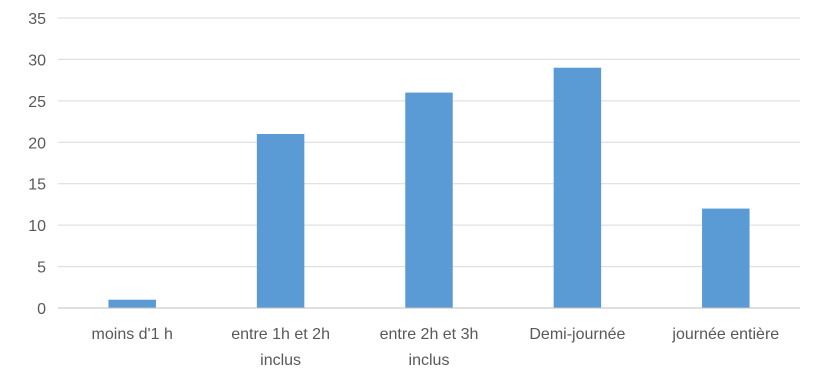  I want to click on y-tick-label-0: 0, so click(41, 309).